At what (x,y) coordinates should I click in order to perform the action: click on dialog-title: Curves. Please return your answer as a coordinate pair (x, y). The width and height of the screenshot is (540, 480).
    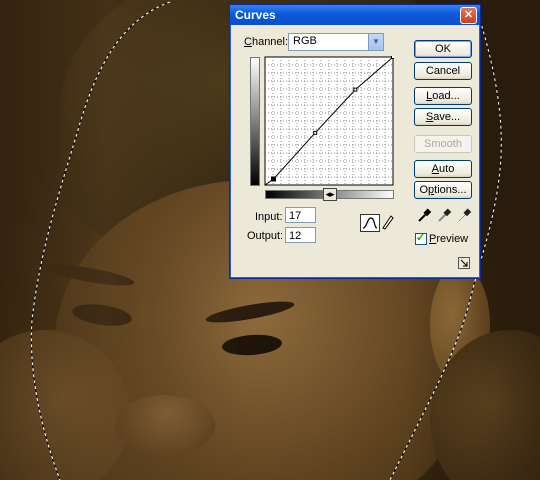
    Looking at the image, I should click on (255, 15).